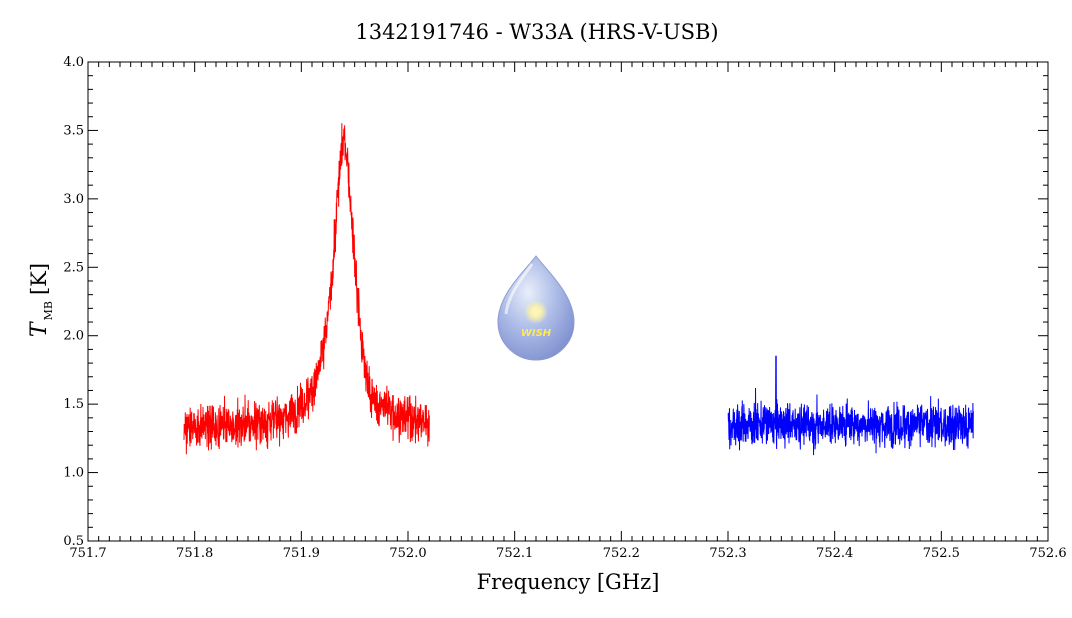 This screenshot has width=1072, height=618. What do you see at coordinates (73, 336) in the screenshot?
I see `y-tick-label: 2.0` at bounding box center [73, 336].